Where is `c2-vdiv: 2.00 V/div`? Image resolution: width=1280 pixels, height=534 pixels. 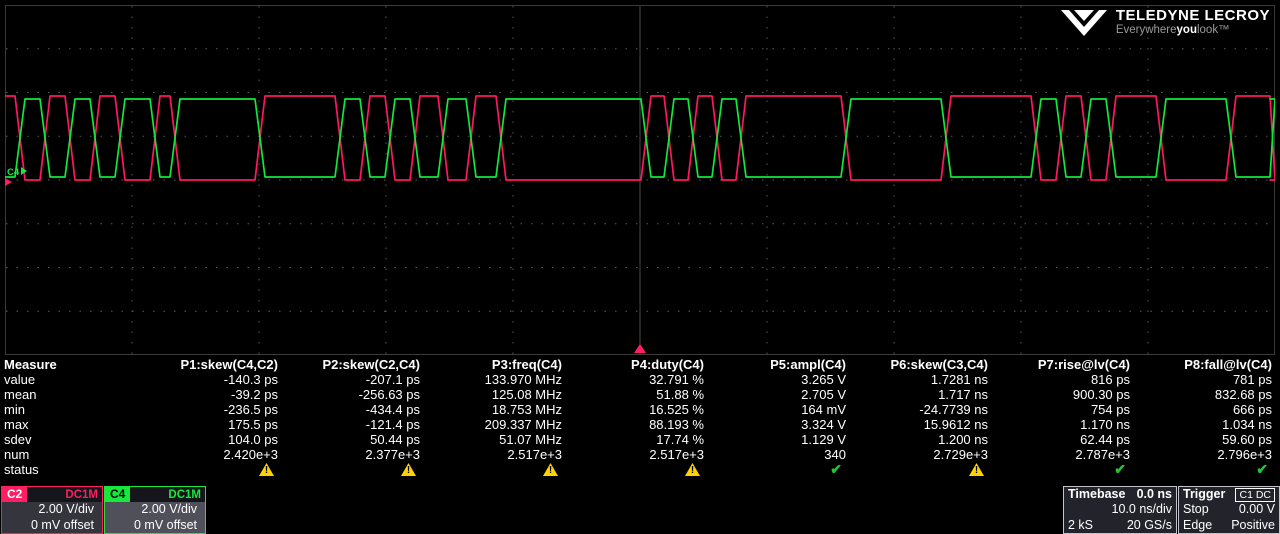 c2-vdiv: 2.00 V/div is located at coordinates (66, 509).